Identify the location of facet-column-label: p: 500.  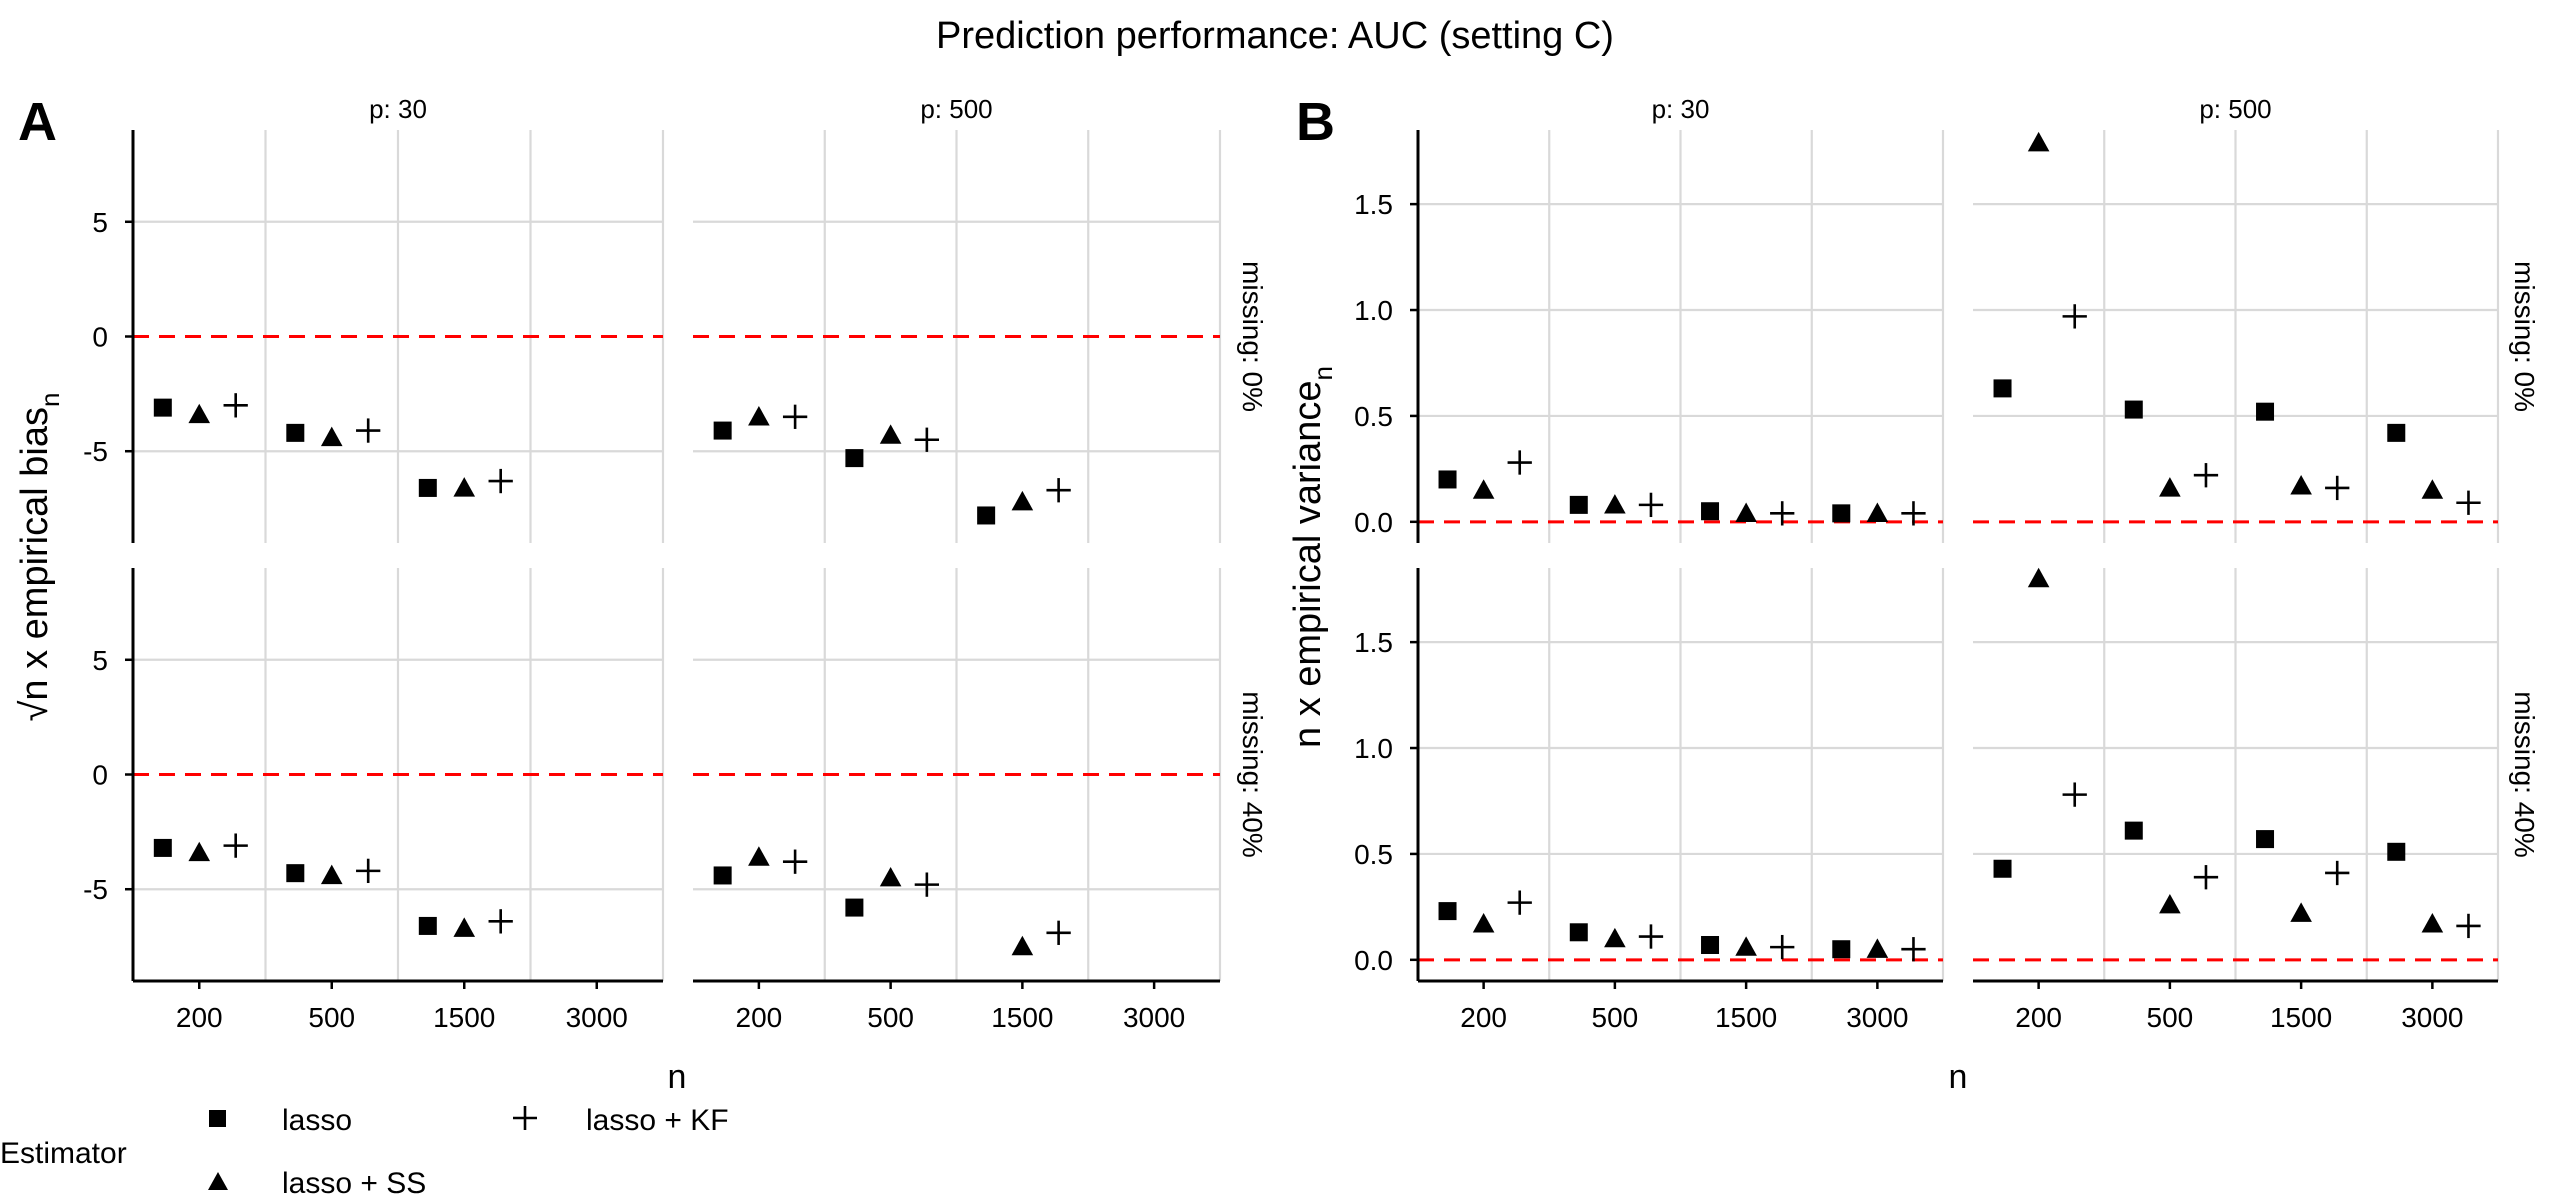
(2235, 109).